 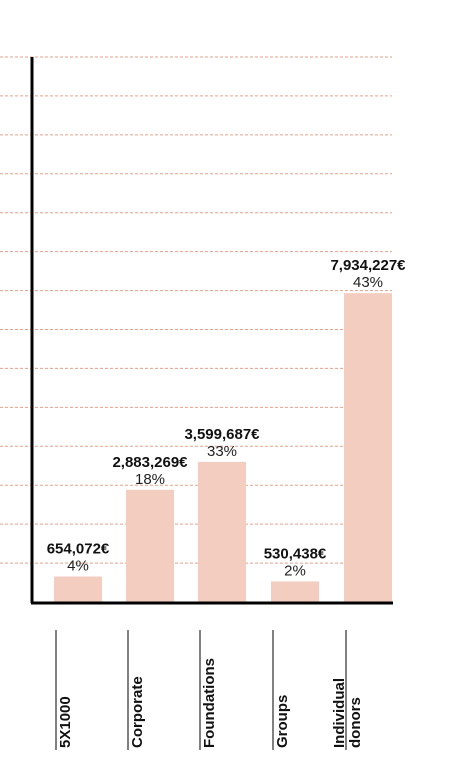 I want to click on bar-foundations, so click(x=222, y=531).